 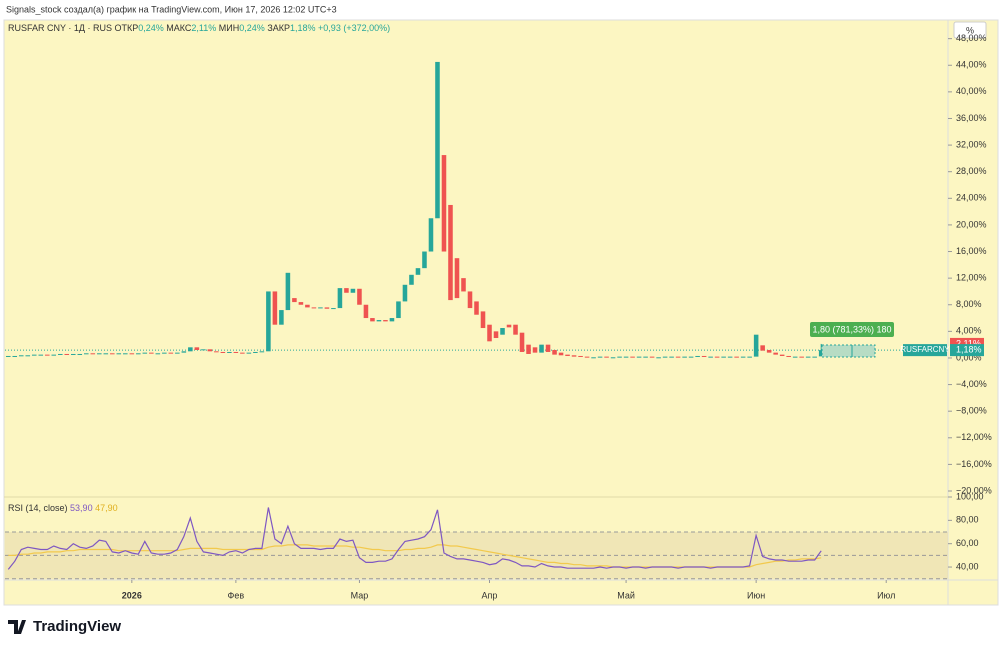 What do you see at coordinates (971, 144) in the screenshot?
I see `y-tick-label: 32,00%` at bounding box center [971, 144].